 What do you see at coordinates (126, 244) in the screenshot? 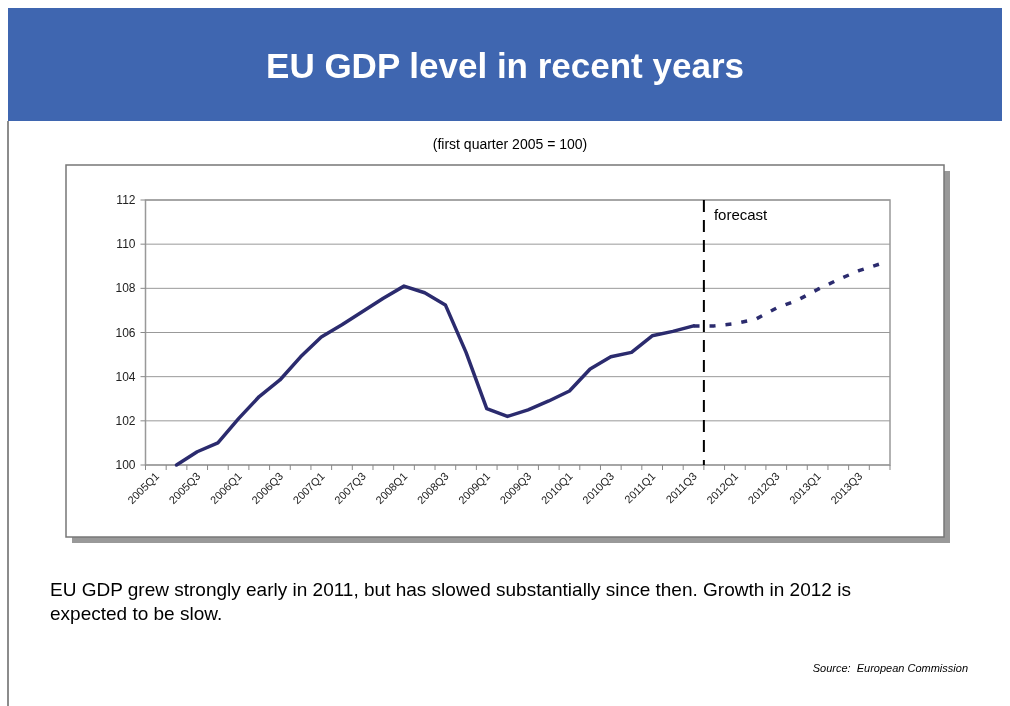
I see `y-tick-label: 110` at bounding box center [126, 244].